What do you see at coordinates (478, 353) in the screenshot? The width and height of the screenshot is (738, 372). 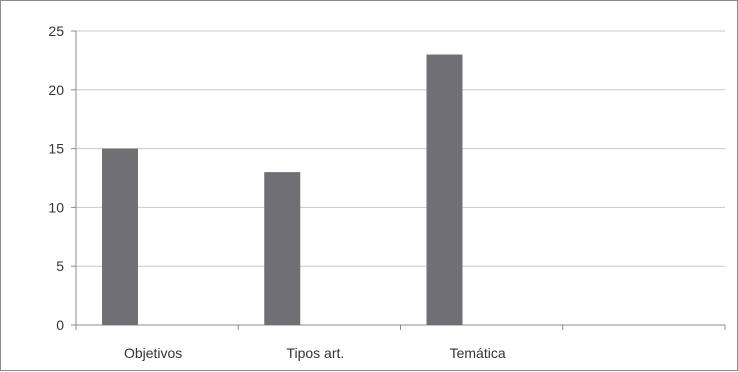 I see `x-category-label: Temática` at bounding box center [478, 353].